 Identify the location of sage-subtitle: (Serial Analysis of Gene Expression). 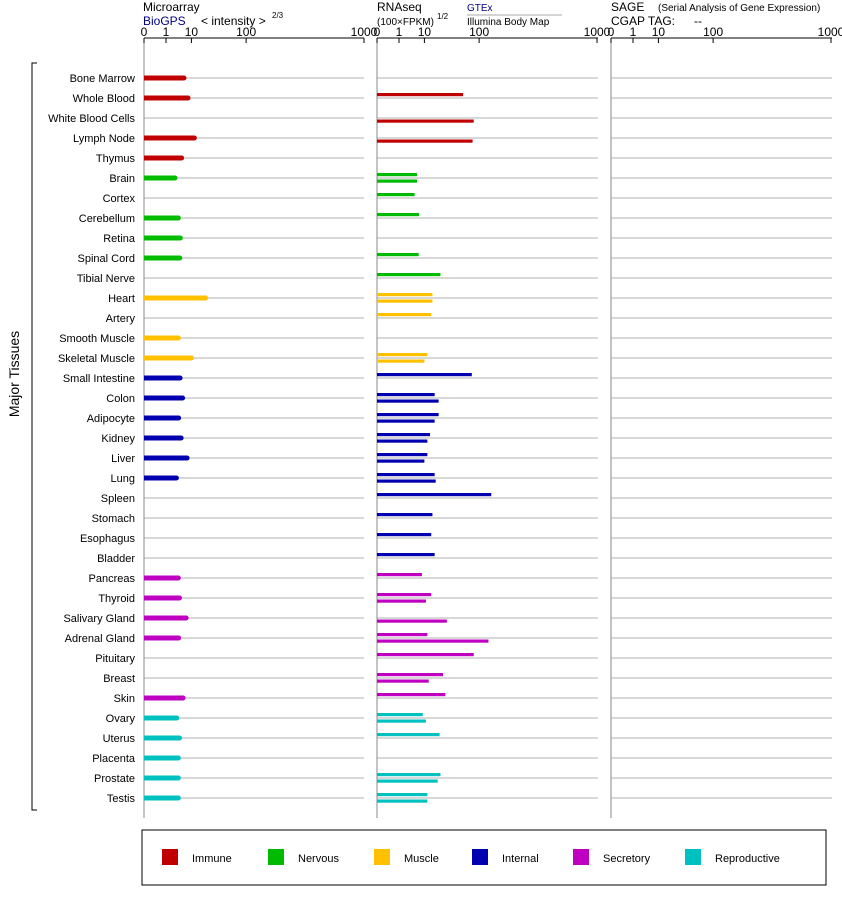
(739, 8).